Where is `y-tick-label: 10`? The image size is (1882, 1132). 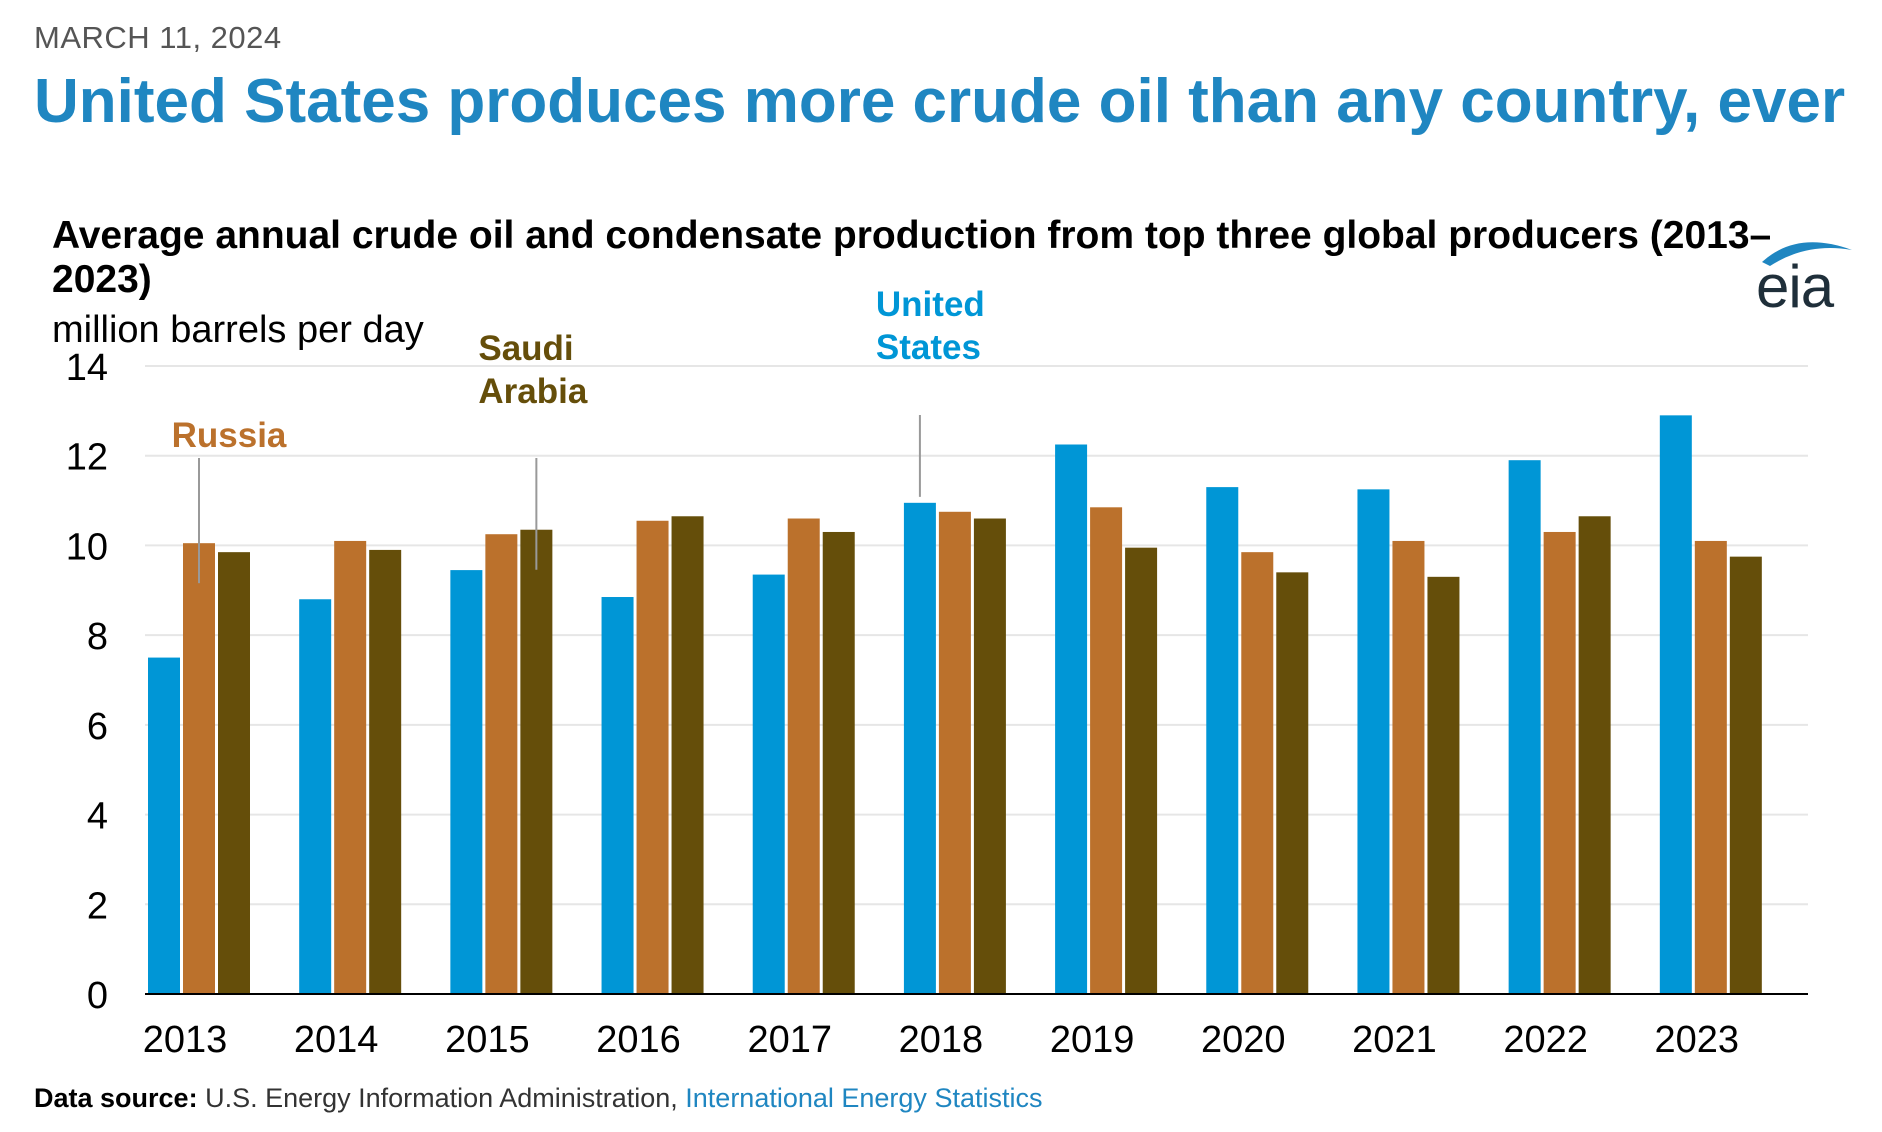 y-tick-label: 10 is located at coordinates (87, 547).